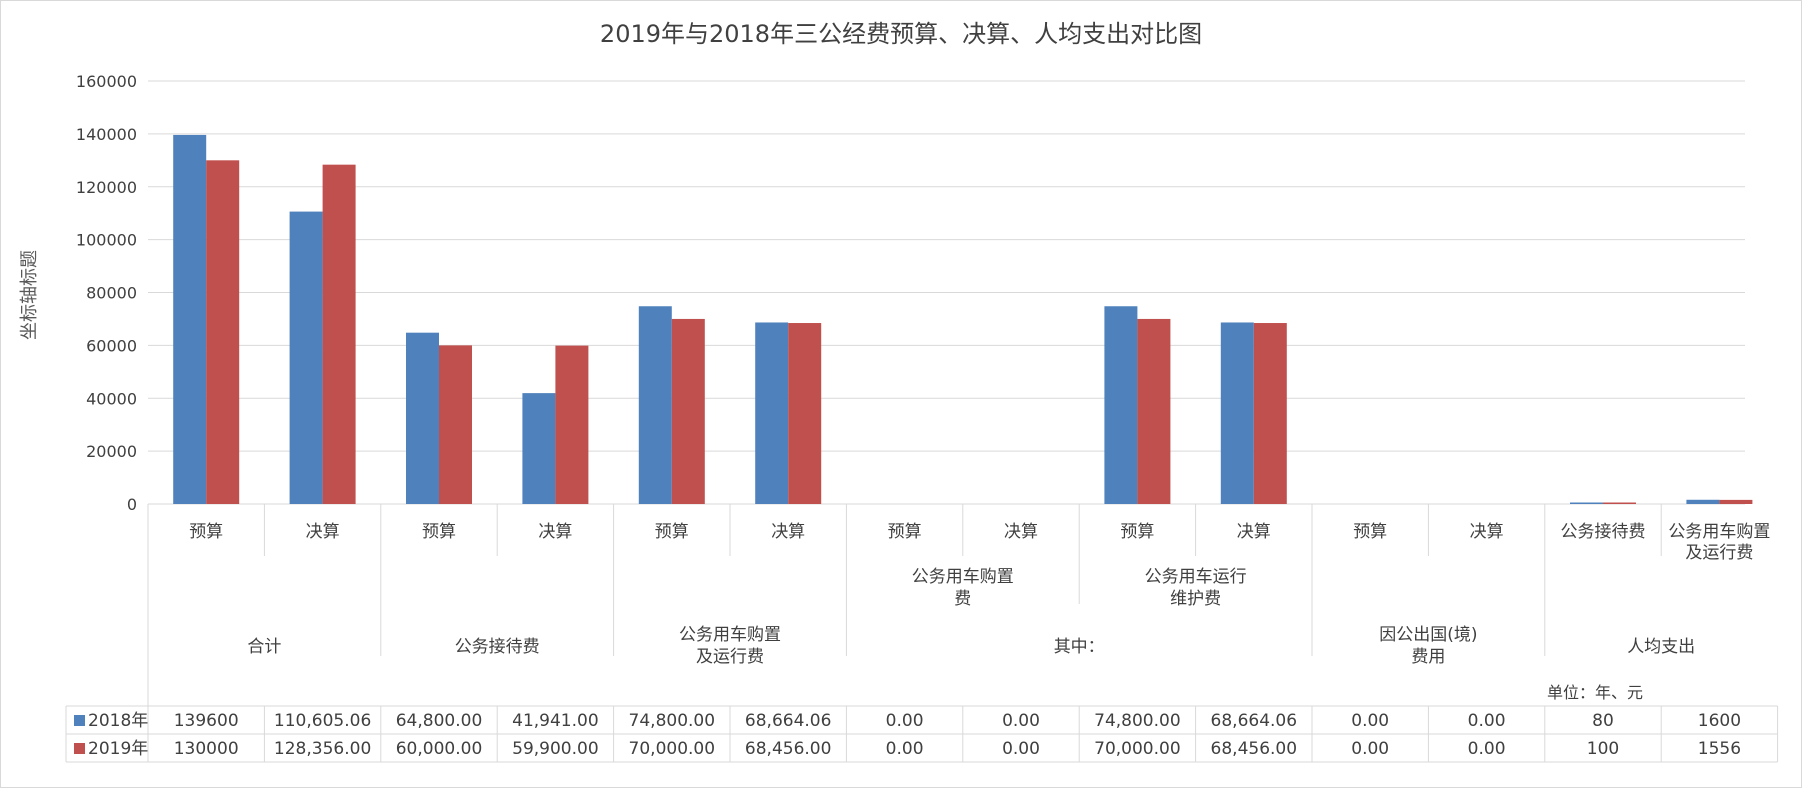 The width and height of the screenshot is (1802, 788). I want to click on chart-title: 2019年与2018年三公经费预算、决算、人均支出对比图, so click(901, 34).